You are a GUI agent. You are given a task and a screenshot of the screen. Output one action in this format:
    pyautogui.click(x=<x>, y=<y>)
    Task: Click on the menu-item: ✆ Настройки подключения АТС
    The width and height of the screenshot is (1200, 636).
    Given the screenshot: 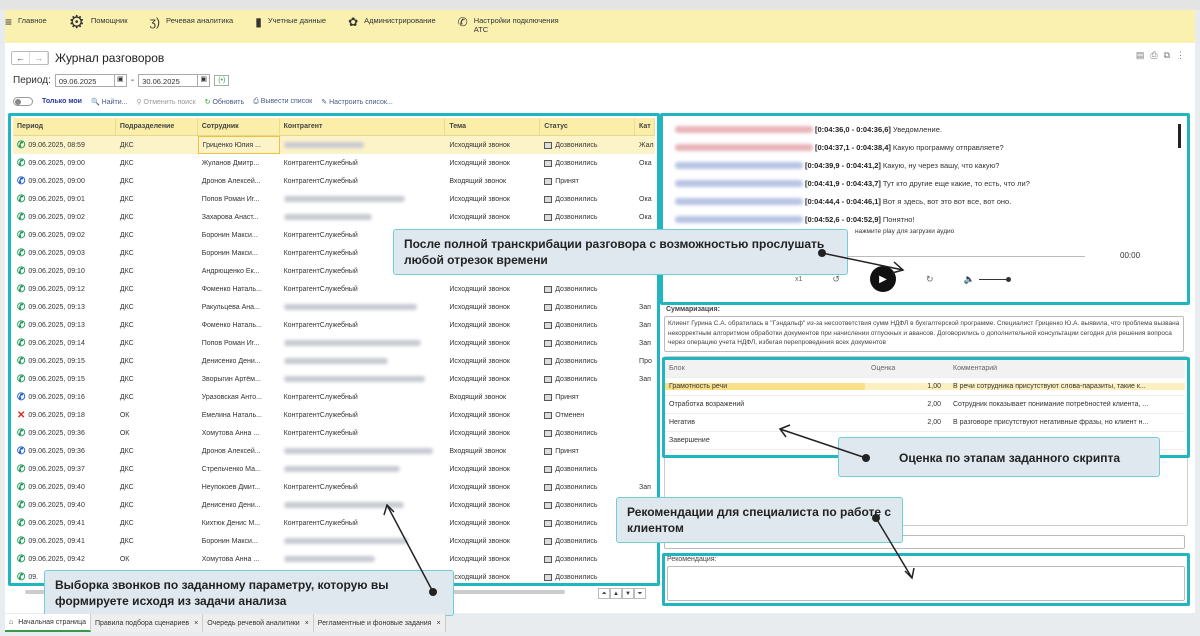 What is the action you would take?
    pyautogui.click(x=508, y=25)
    